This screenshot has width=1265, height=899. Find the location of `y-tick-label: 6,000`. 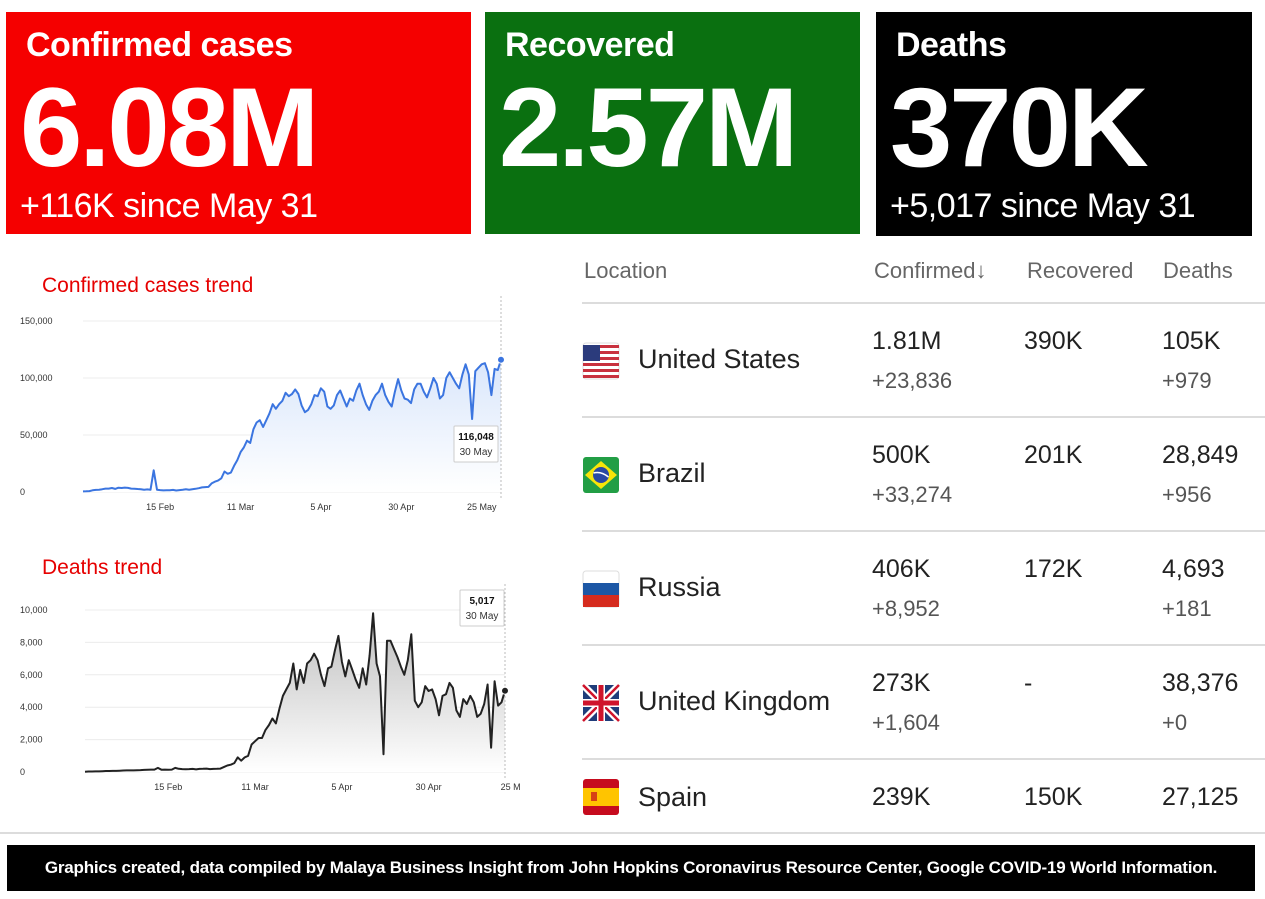

y-tick-label: 6,000 is located at coordinates (31, 675).